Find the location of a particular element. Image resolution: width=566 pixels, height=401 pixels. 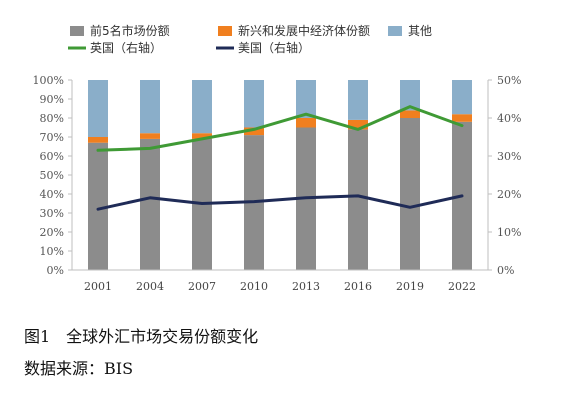

x-tick-label: 2001 is located at coordinates (98, 286).